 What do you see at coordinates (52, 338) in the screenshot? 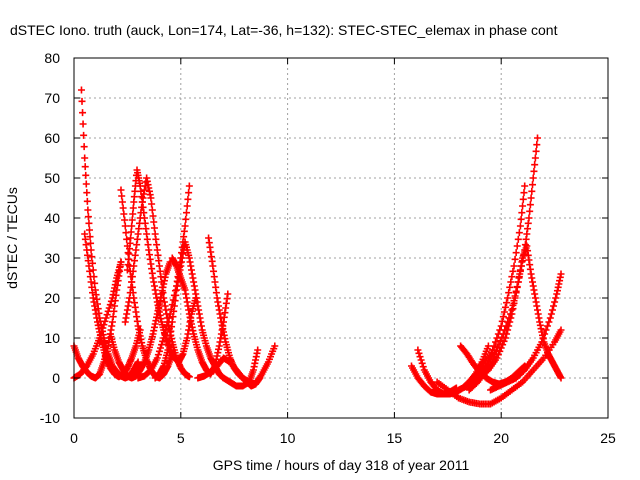
I see `y-tick-label: 10` at bounding box center [52, 338].